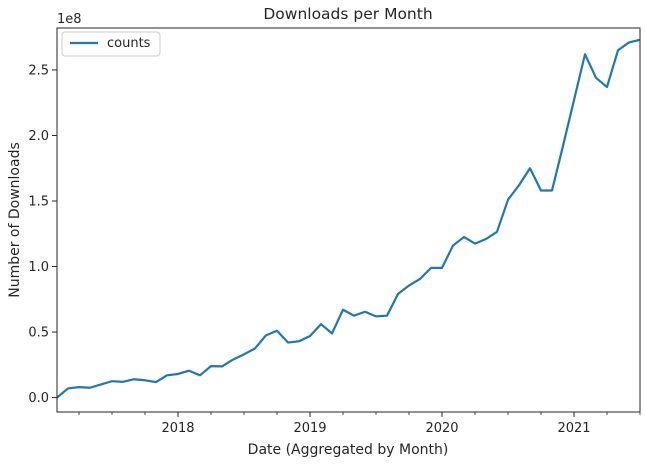 This screenshot has width=645, height=464. What do you see at coordinates (348, 450) in the screenshot?
I see `x-axis-title: Date (Aggregated by Month)` at bounding box center [348, 450].